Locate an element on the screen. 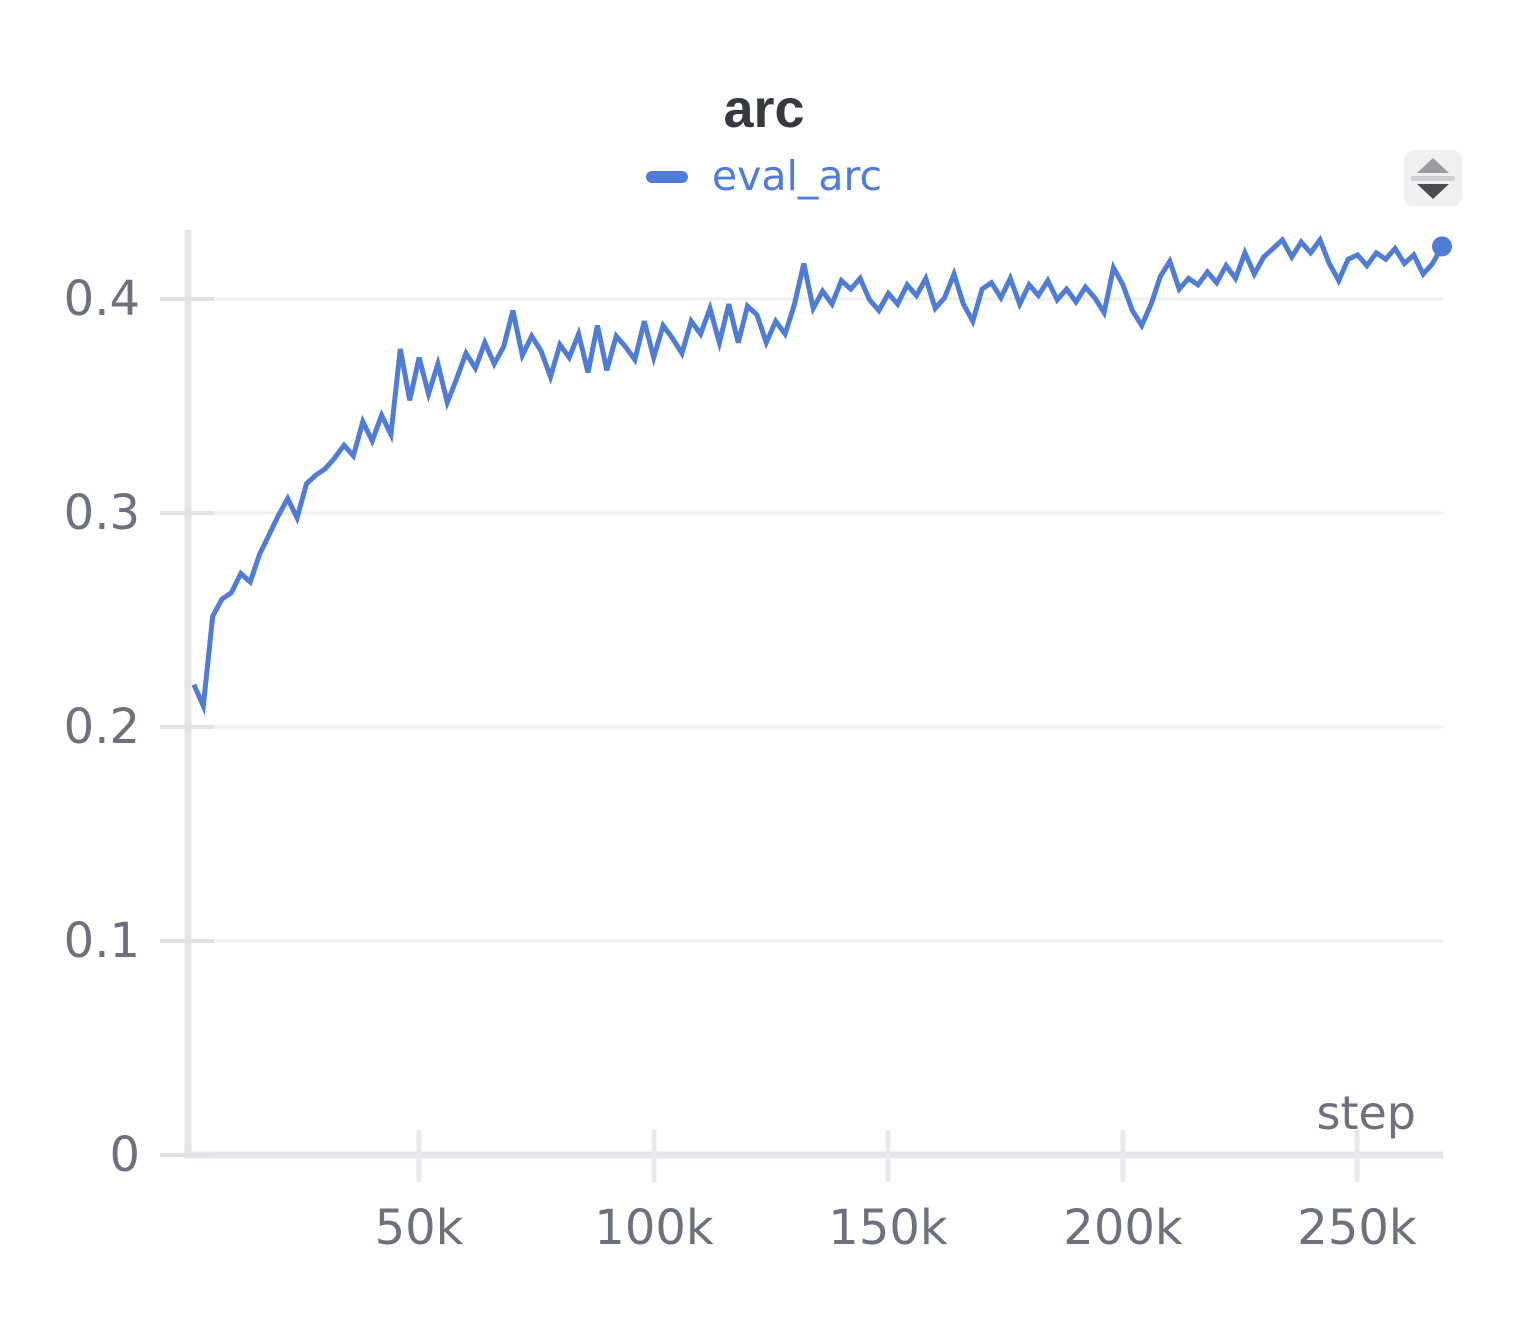  y-tick-label: 0.4 is located at coordinates (101, 299).